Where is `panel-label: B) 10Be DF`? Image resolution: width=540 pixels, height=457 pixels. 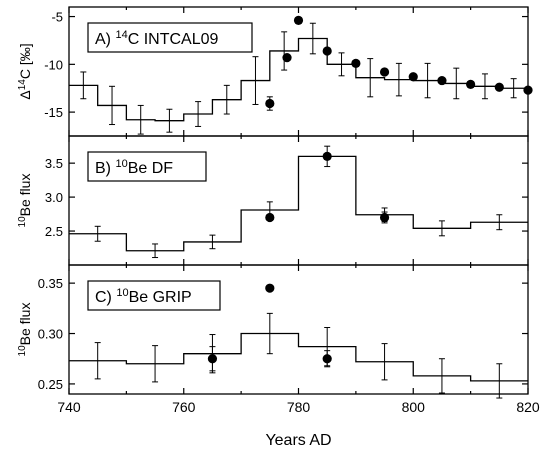 panel-label: B) 10Be DF is located at coordinates (134, 167).